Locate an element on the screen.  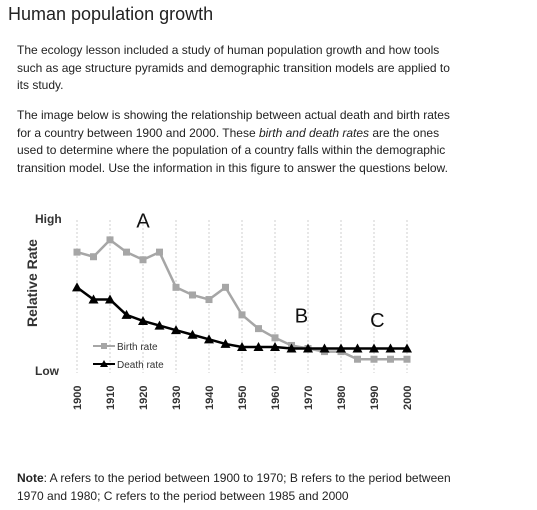
annotation-A: A is located at coordinates (143, 222).